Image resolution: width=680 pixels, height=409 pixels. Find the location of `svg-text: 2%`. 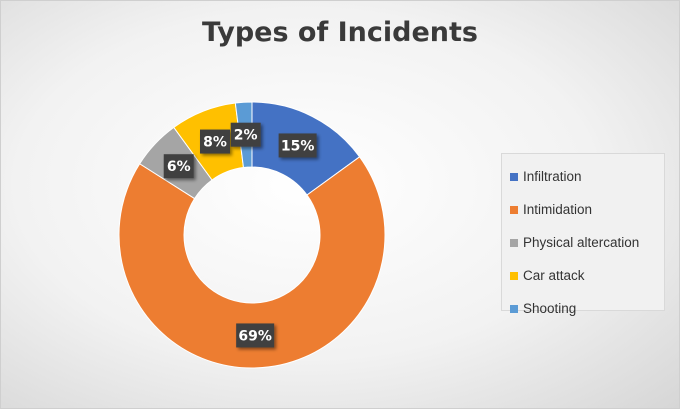

svg-text: 2% is located at coordinates (246, 136).